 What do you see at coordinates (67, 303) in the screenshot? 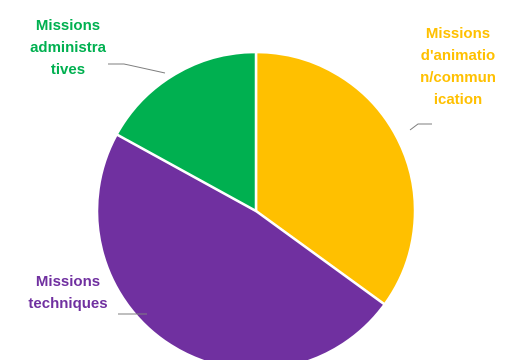
I see `label-line: techniques` at bounding box center [67, 303].